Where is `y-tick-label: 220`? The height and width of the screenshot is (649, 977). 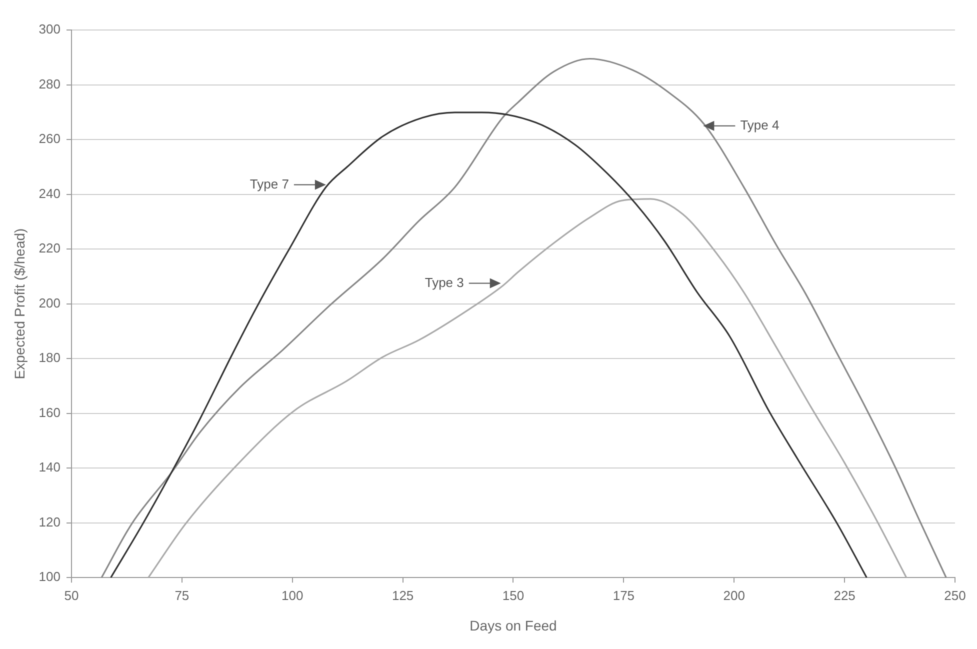
y-tick-label: 220 is located at coordinates (49, 248).